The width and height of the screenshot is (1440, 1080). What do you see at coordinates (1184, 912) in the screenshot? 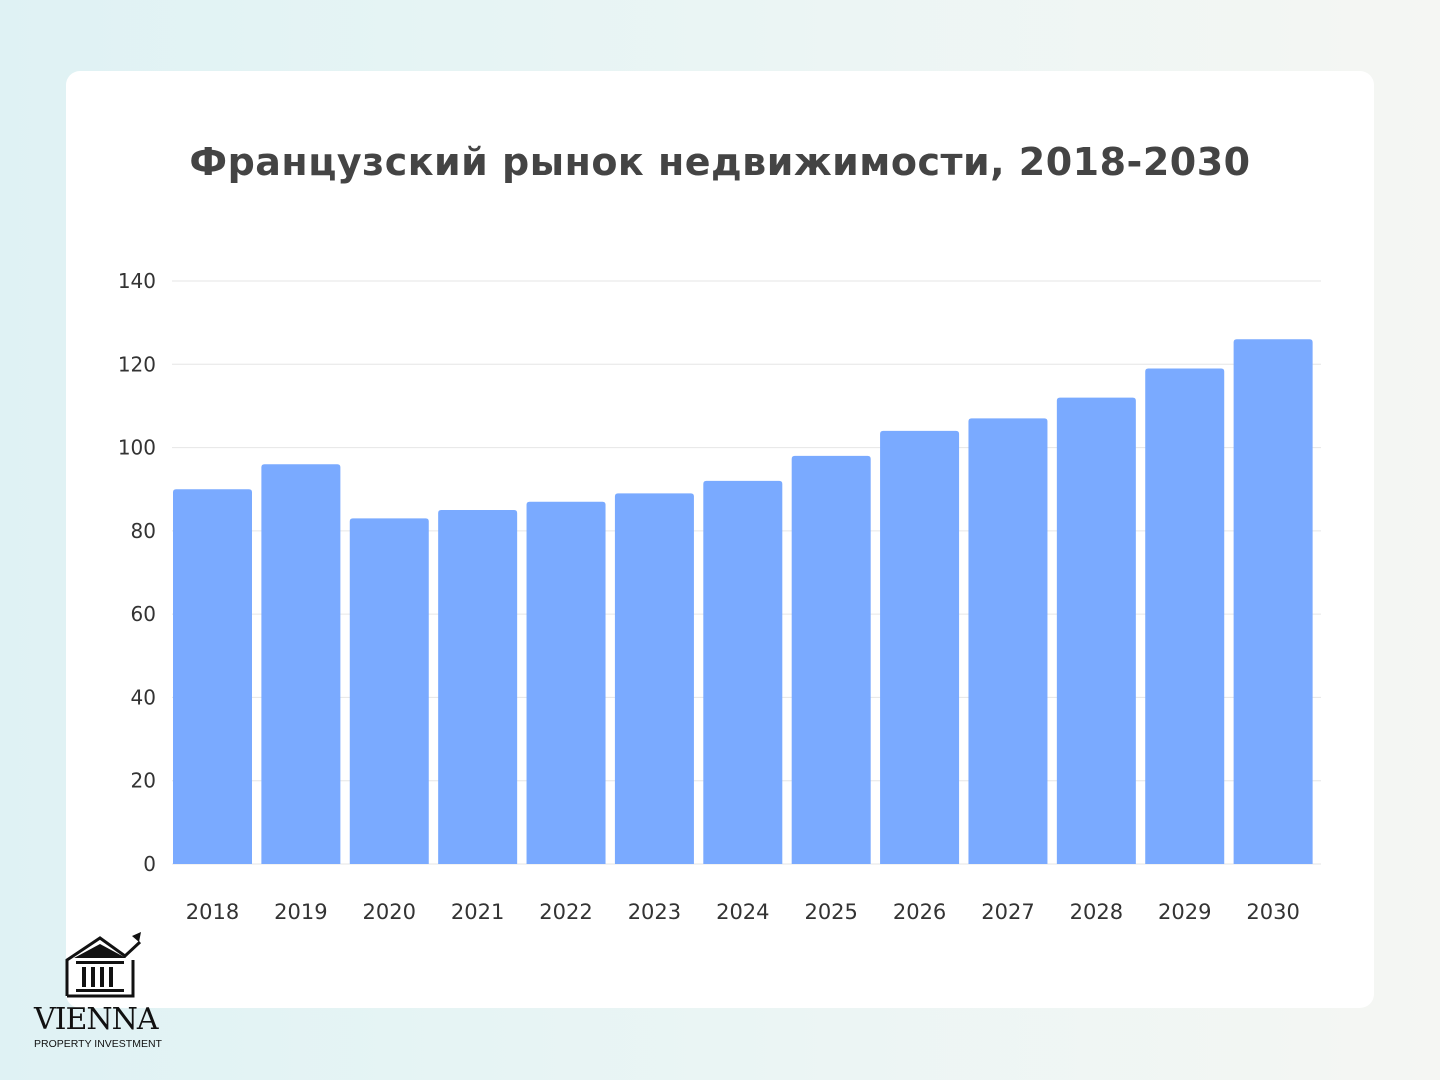
I see `x-tick-label: 2029` at bounding box center [1184, 912].